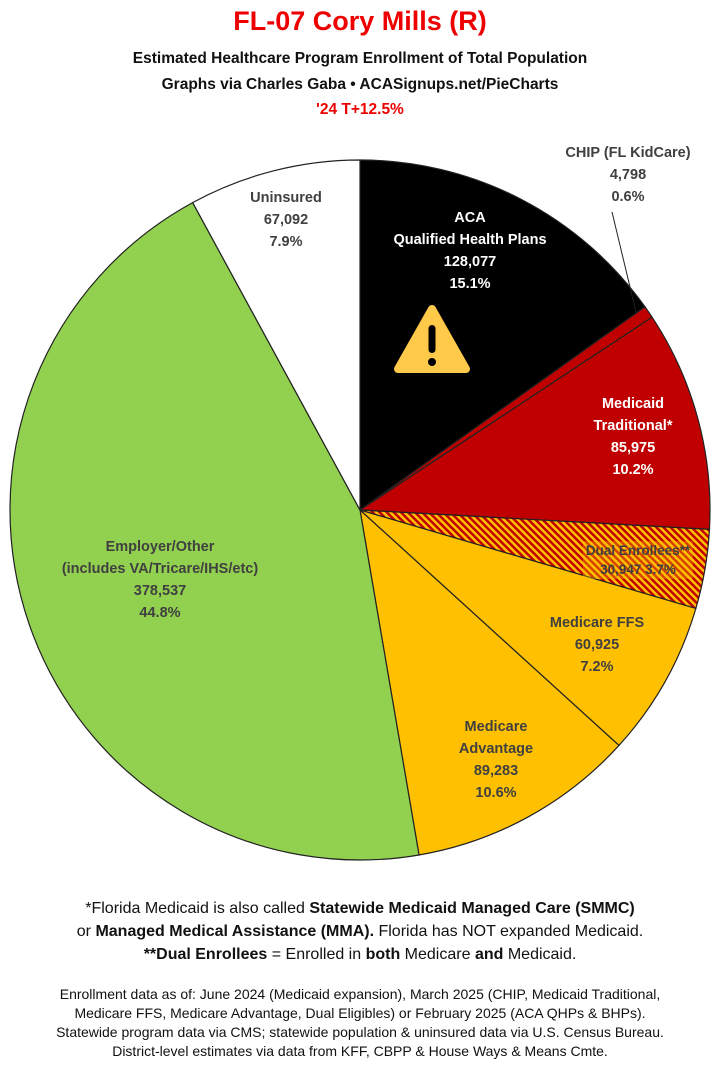 Image resolution: width=720 pixels, height=1070 pixels. Describe the element at coordinates (437, 954) in the screenshot. I see `note-text: Medicare` at that location.